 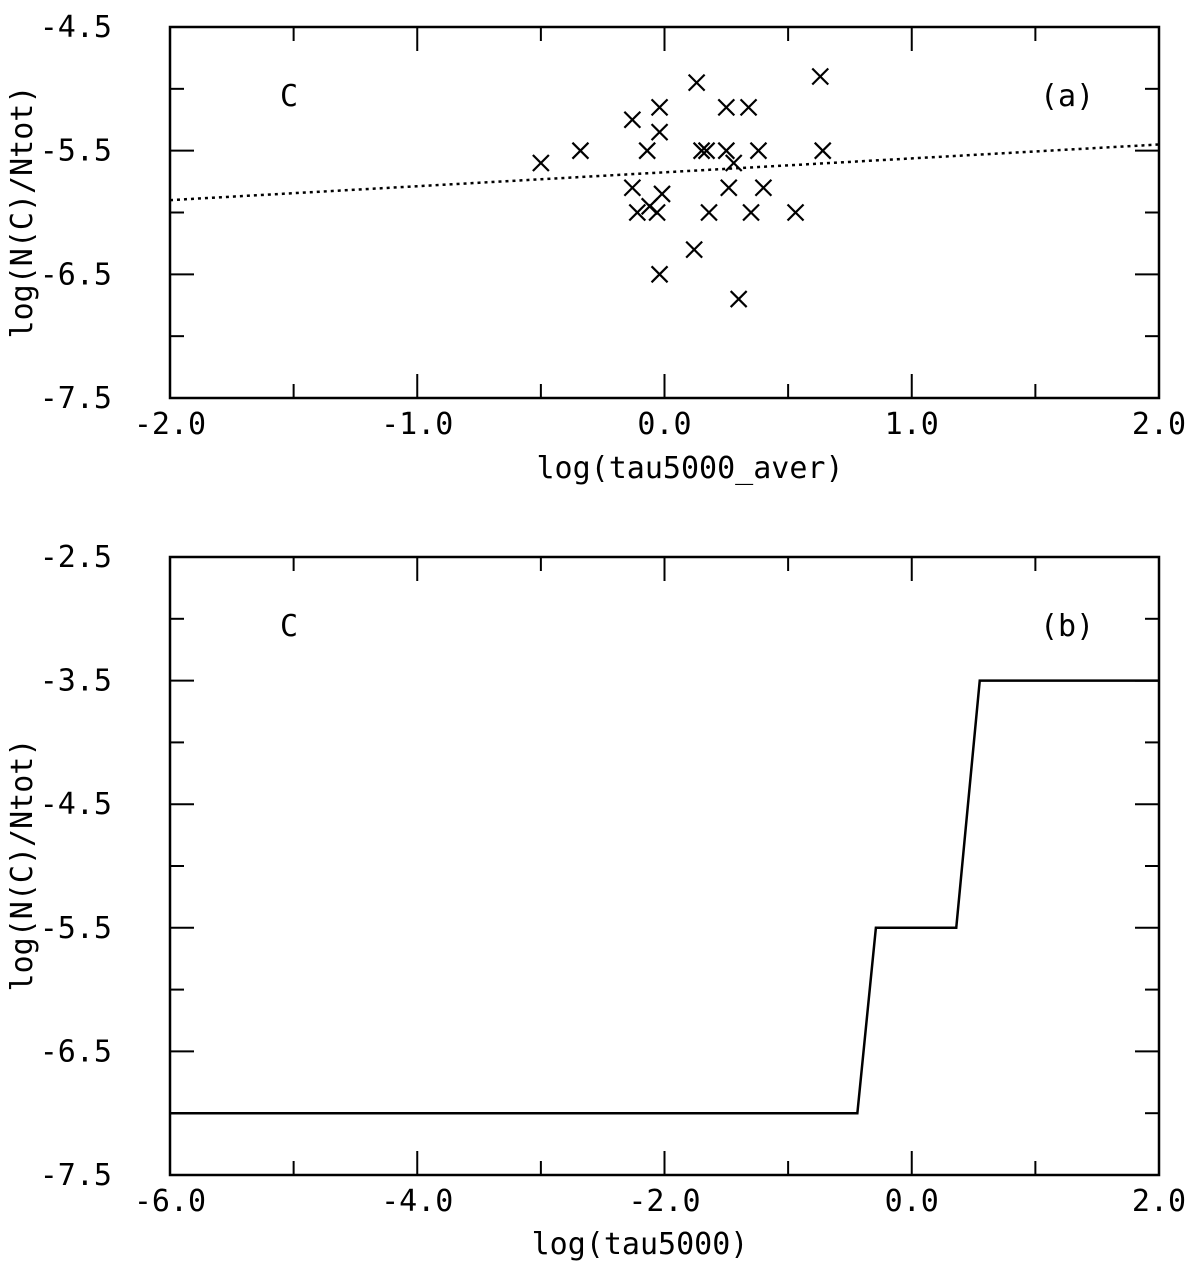 I want to click on x-tick-label: -1.0, so click(x=417, y=424).